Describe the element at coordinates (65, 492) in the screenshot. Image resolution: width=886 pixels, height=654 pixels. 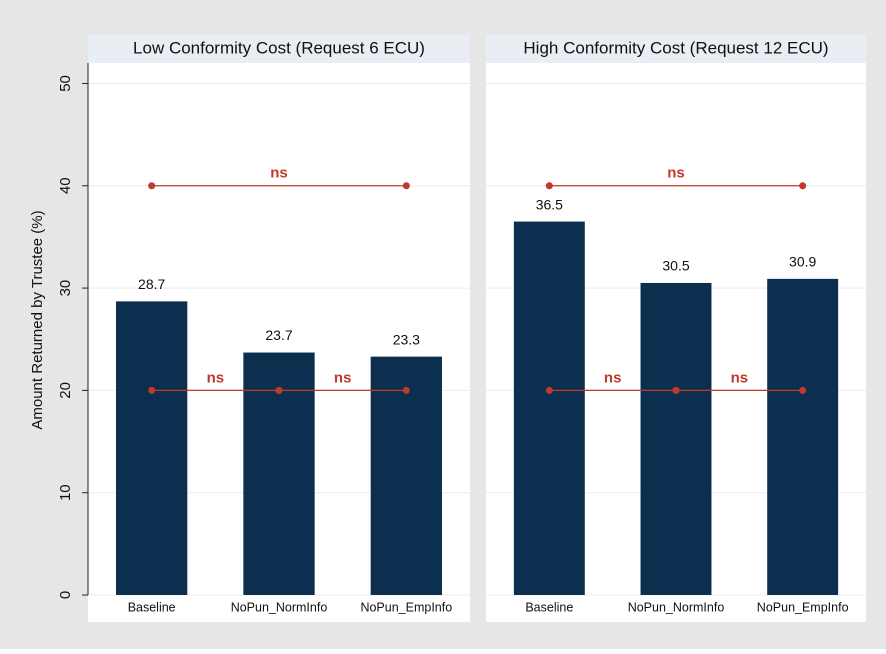
I see `y-tick-label: 10` at that location.